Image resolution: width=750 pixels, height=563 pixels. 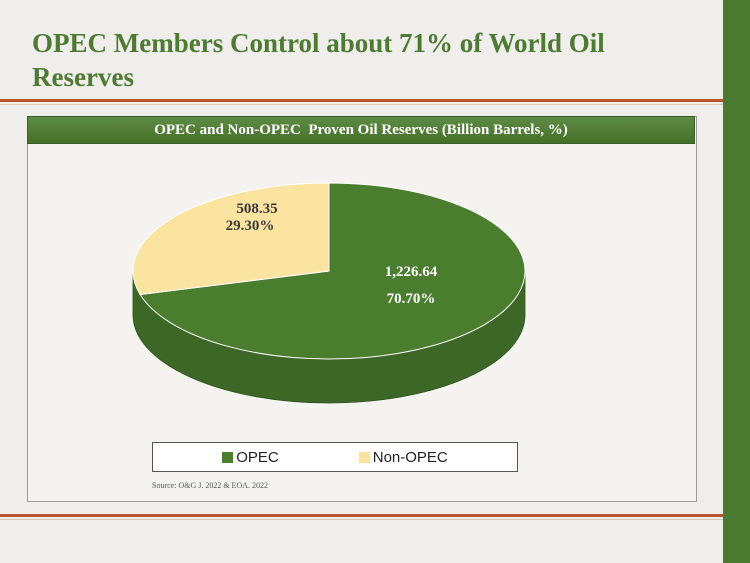 I want to click on bottom-divider, so click(x=361, y=515).